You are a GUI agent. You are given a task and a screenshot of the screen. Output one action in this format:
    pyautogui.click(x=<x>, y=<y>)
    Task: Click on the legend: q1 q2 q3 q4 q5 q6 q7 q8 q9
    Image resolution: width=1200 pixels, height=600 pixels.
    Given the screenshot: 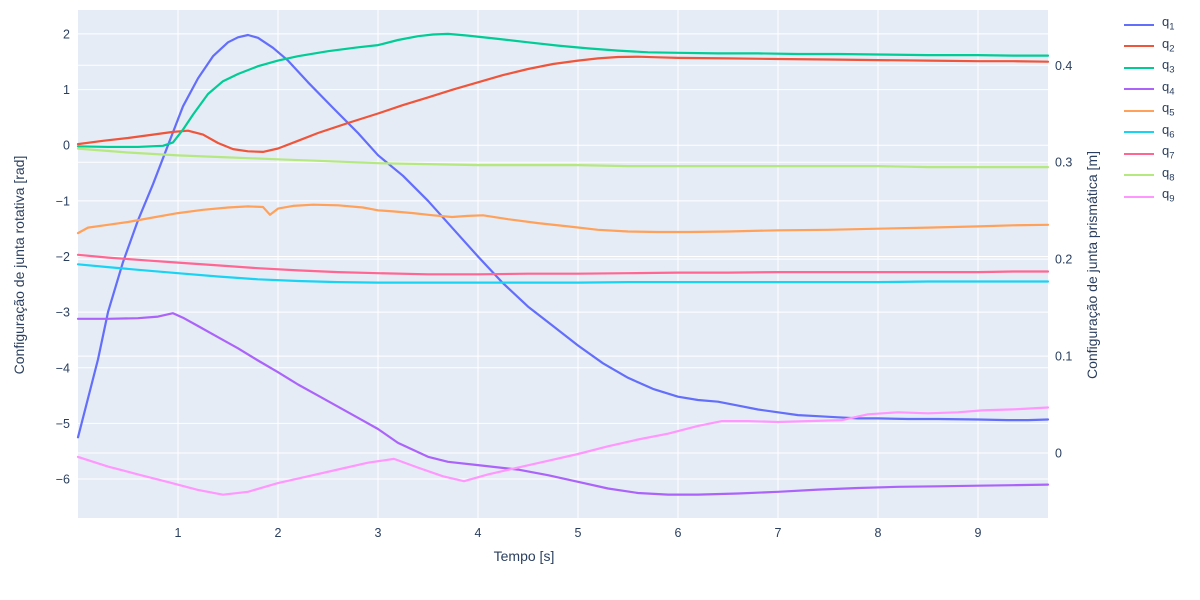 What is the action you would take?
    pyautogui.click(x=1149, y=111)
    